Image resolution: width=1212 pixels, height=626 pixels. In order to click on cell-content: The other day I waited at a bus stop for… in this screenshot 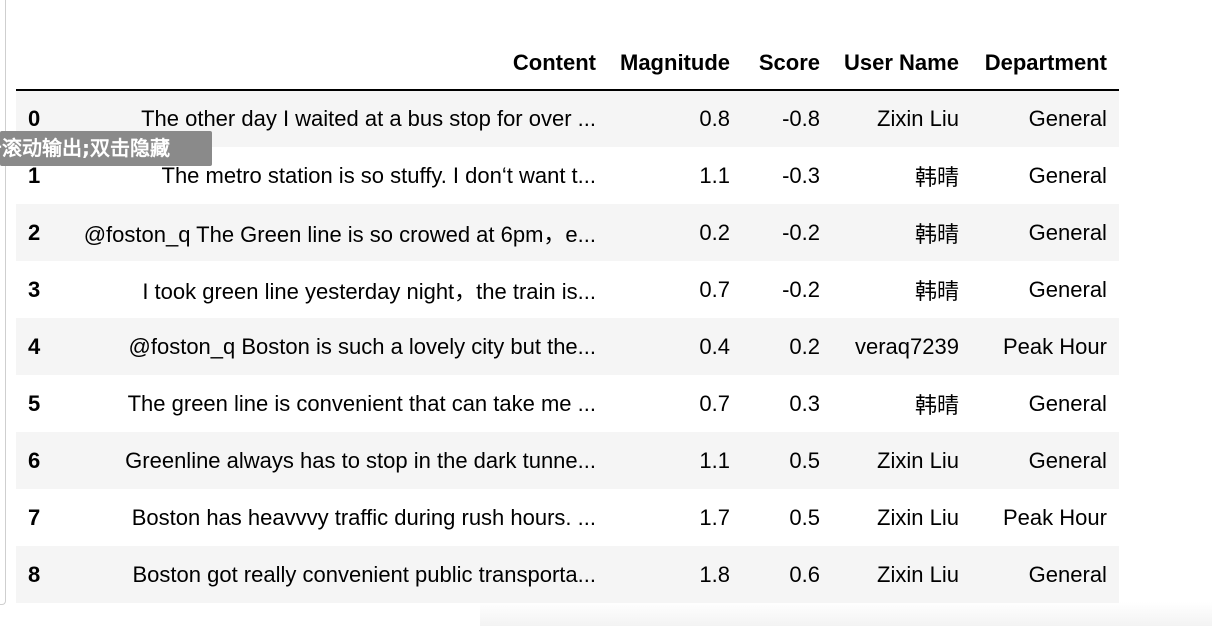, I will do `click(368, 118)`.